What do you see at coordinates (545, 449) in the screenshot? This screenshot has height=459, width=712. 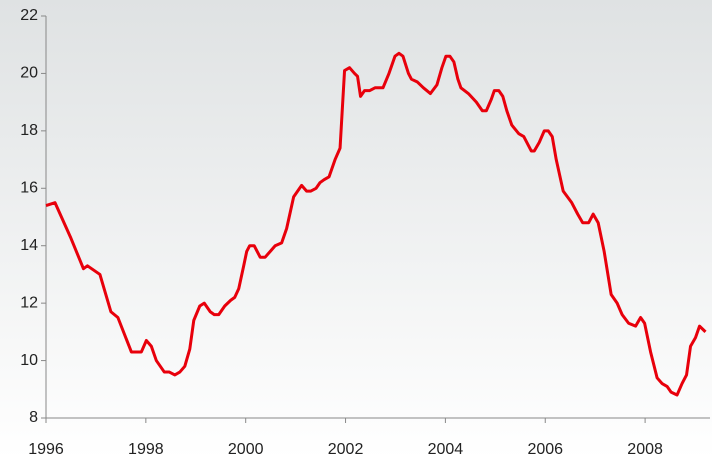 I see `x-tick-label: 2006` at bounding box center [545, 449].